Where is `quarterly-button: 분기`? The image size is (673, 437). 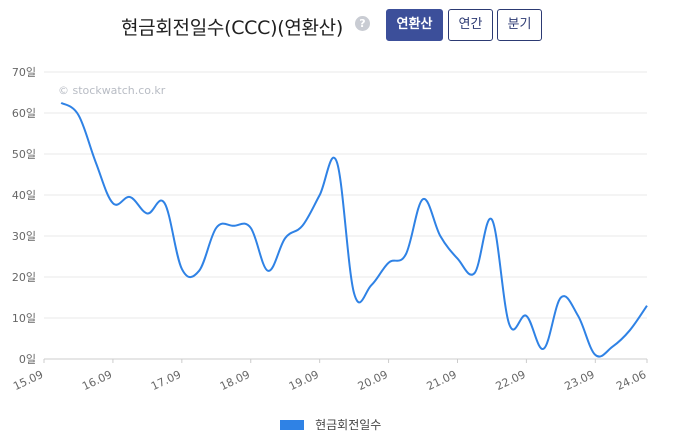
quarterly-button: 분기 is located at coordinates (519, 25).